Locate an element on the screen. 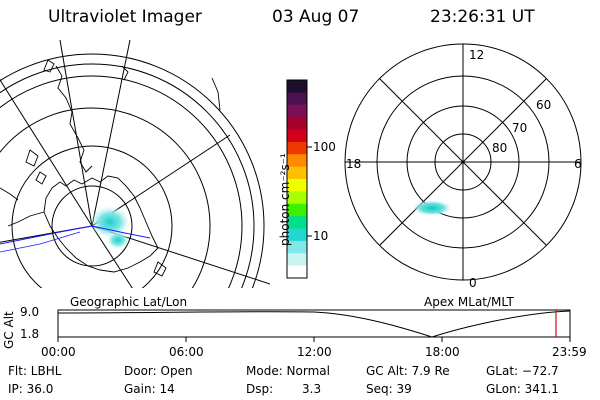  door-readout: Door: Open is located at coordinates (158, 371).